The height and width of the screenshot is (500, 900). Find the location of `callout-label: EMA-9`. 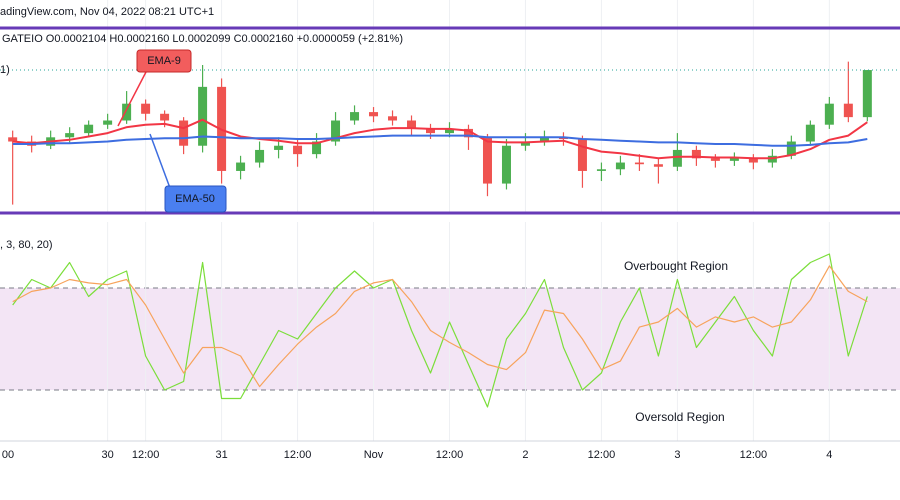

callout-label: EMA-9 is located at coordinates (164, 61).